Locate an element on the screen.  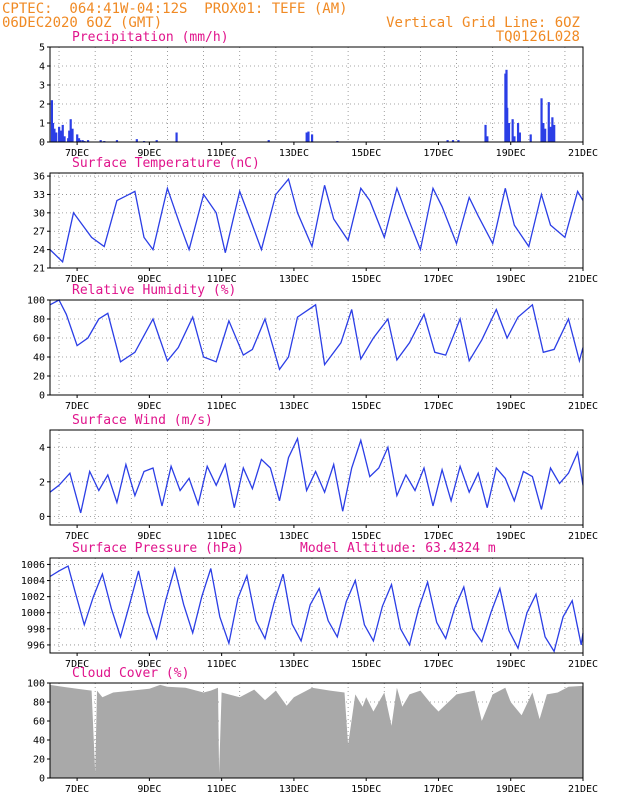
wind-xtick-label: 21DEC is located at coordinates (583, 536).